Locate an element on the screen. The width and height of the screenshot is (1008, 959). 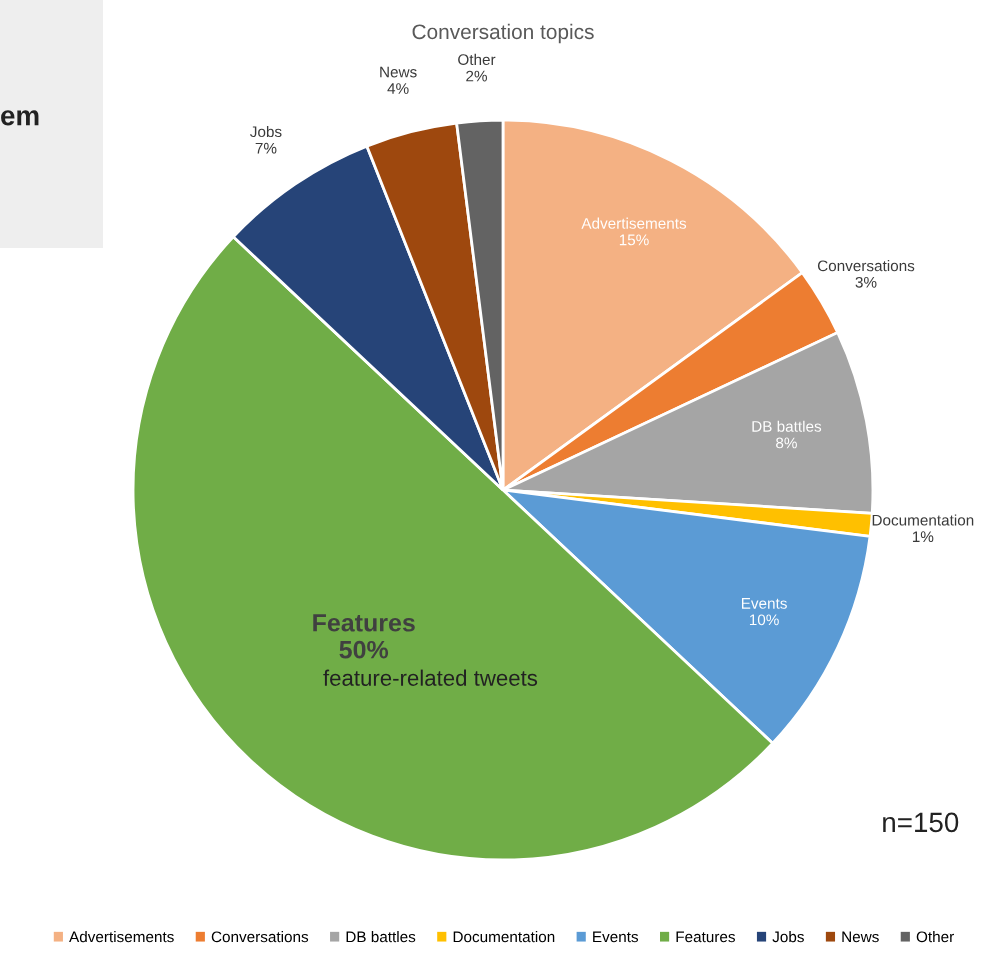
text: em is located at coordinates (20, 118).